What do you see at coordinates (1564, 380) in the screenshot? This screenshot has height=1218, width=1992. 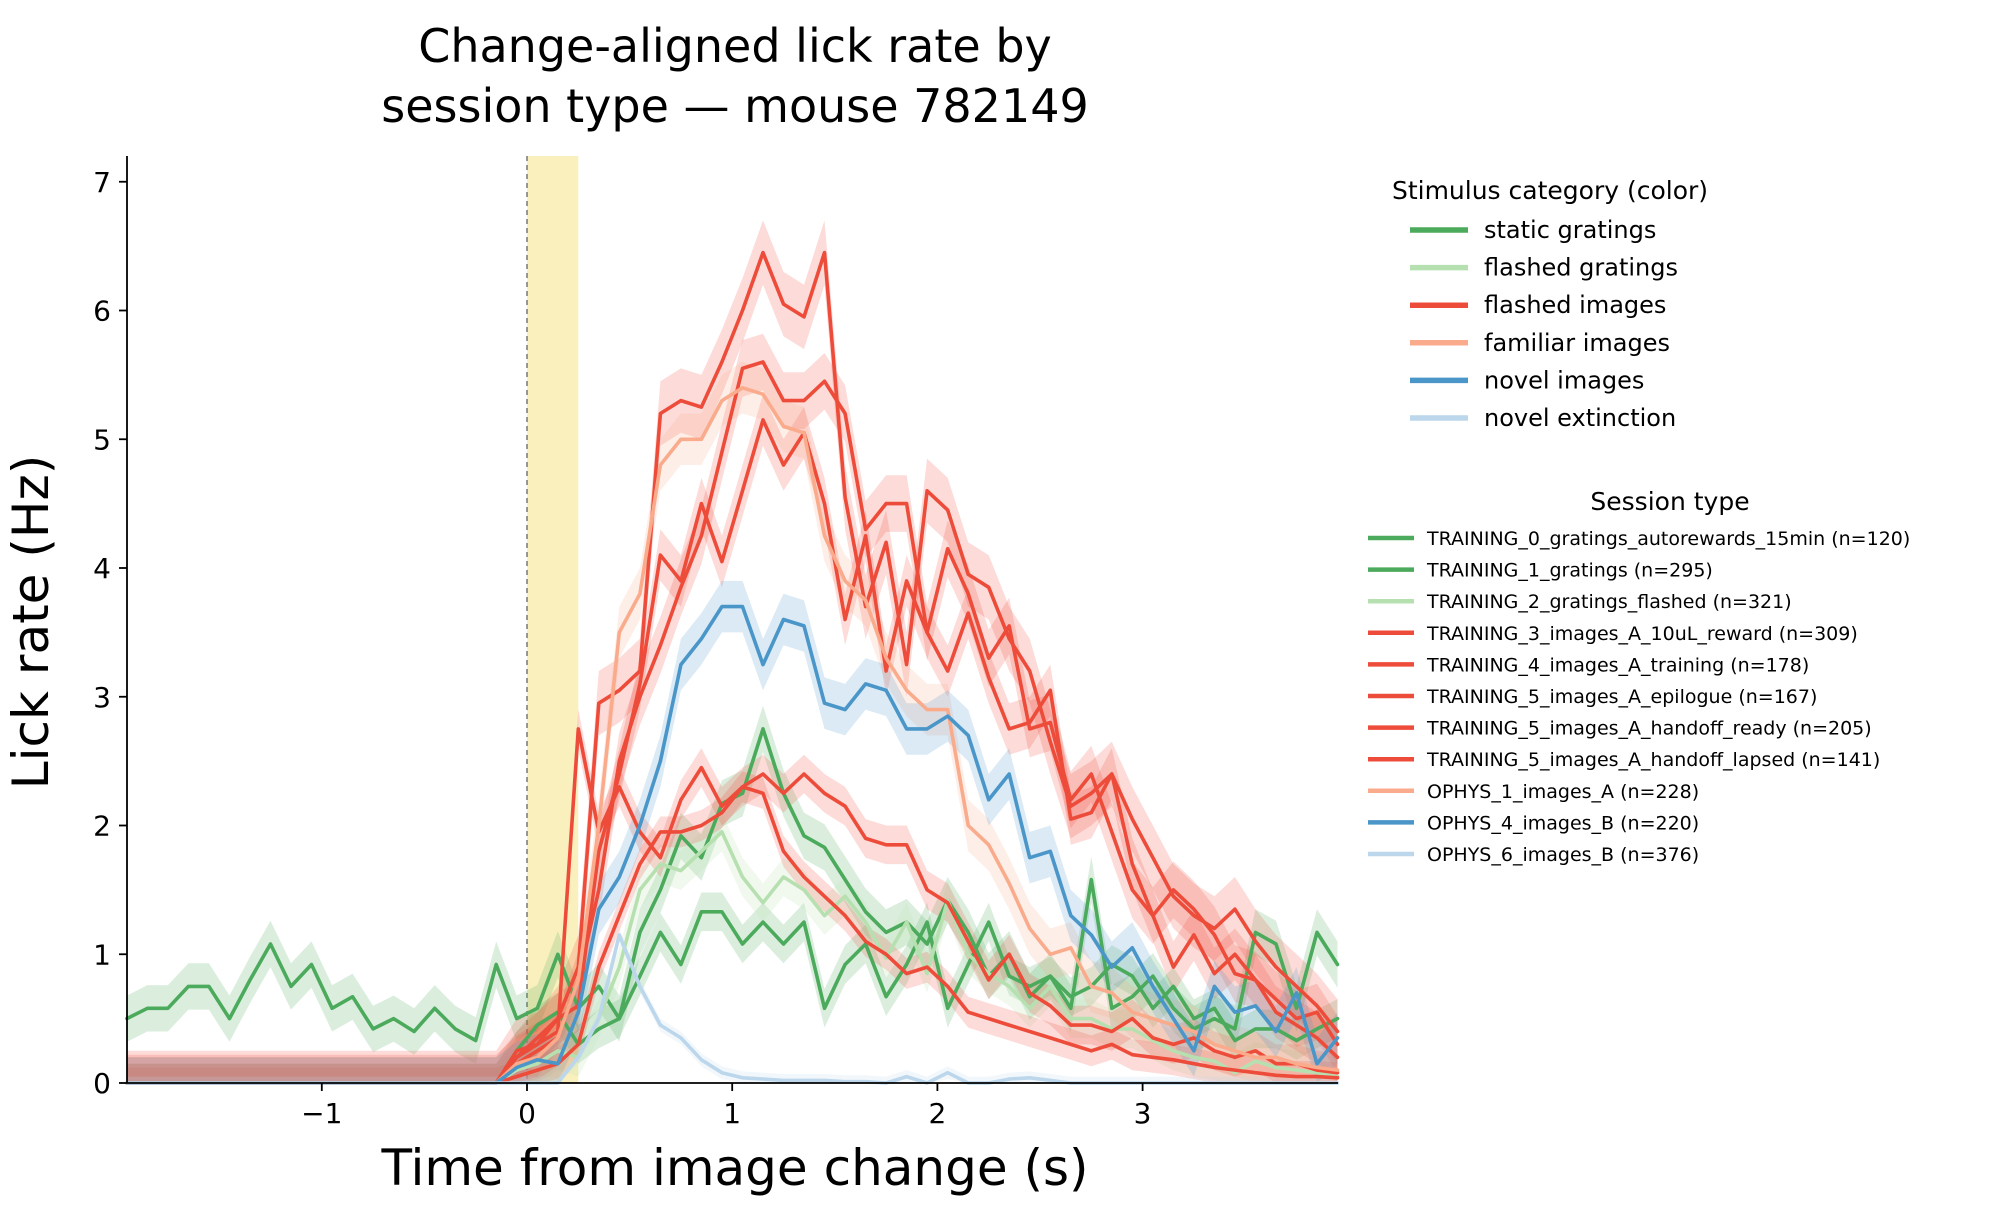 I see `color-legend-label: novel images` at bounding box center [1564, 380].